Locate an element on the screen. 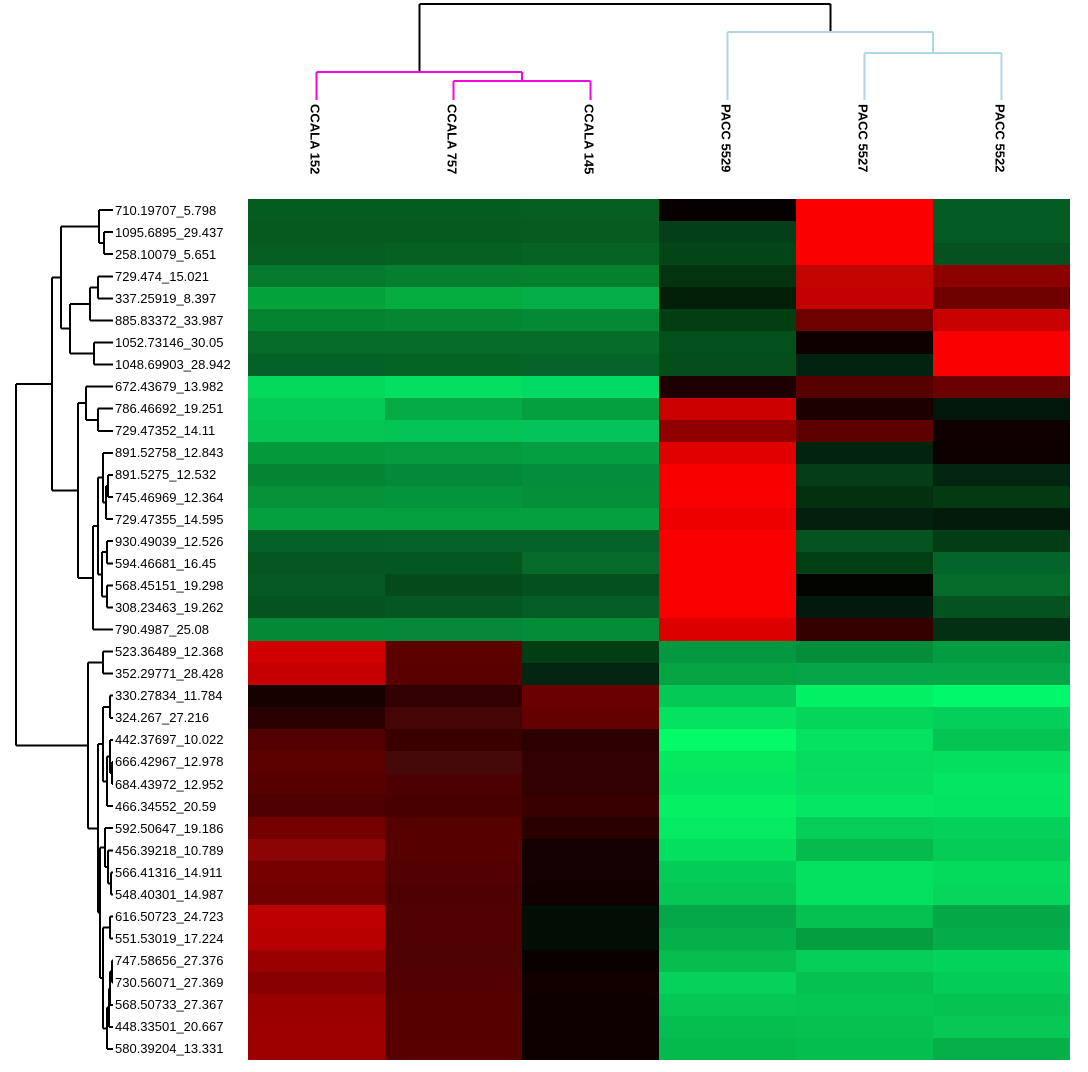 The height and width of the screenshot is (1072, 1088). row-label: 523.36489_12.368 is located at coordinates (169, 652).